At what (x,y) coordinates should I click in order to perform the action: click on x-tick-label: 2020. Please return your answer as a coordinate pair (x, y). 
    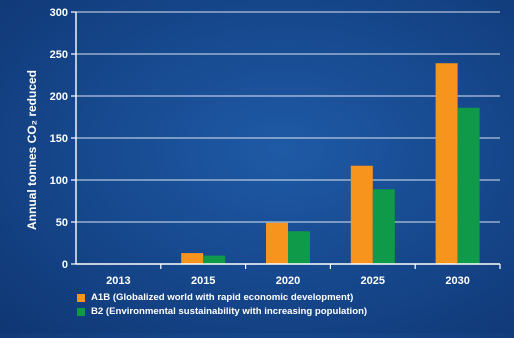
    Looking at the image, I should click on (288, 281).